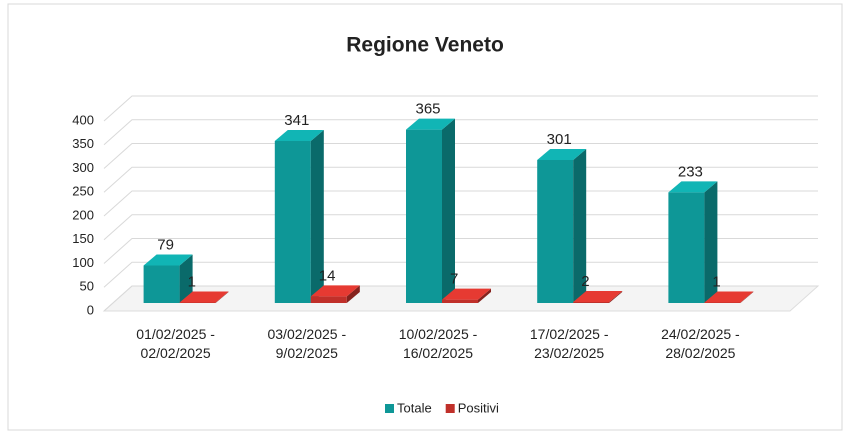 This screenshot has height=436, width=851. Describe the element at coordinates (414, 407) in the screenshot. I see `legend-label: Totale` at that location.